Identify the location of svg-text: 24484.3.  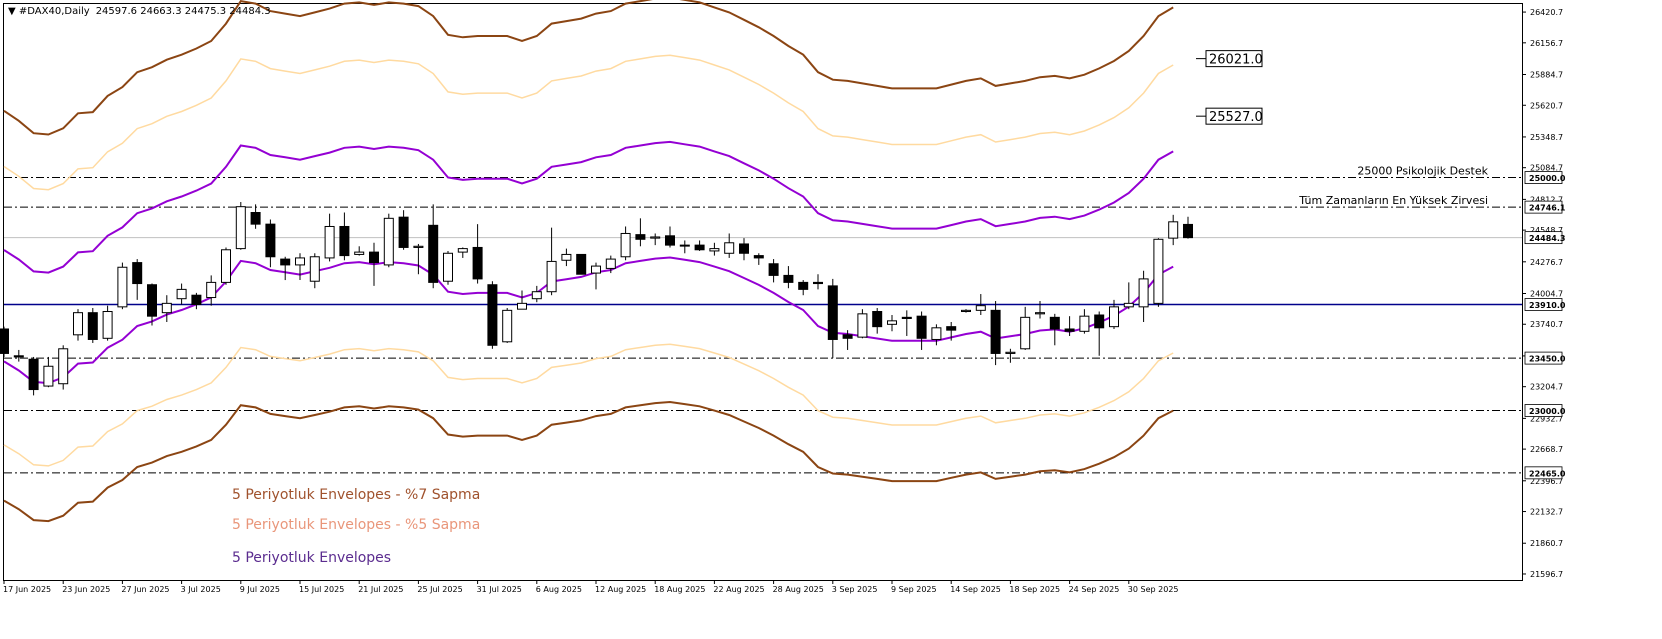
(1547, 238).